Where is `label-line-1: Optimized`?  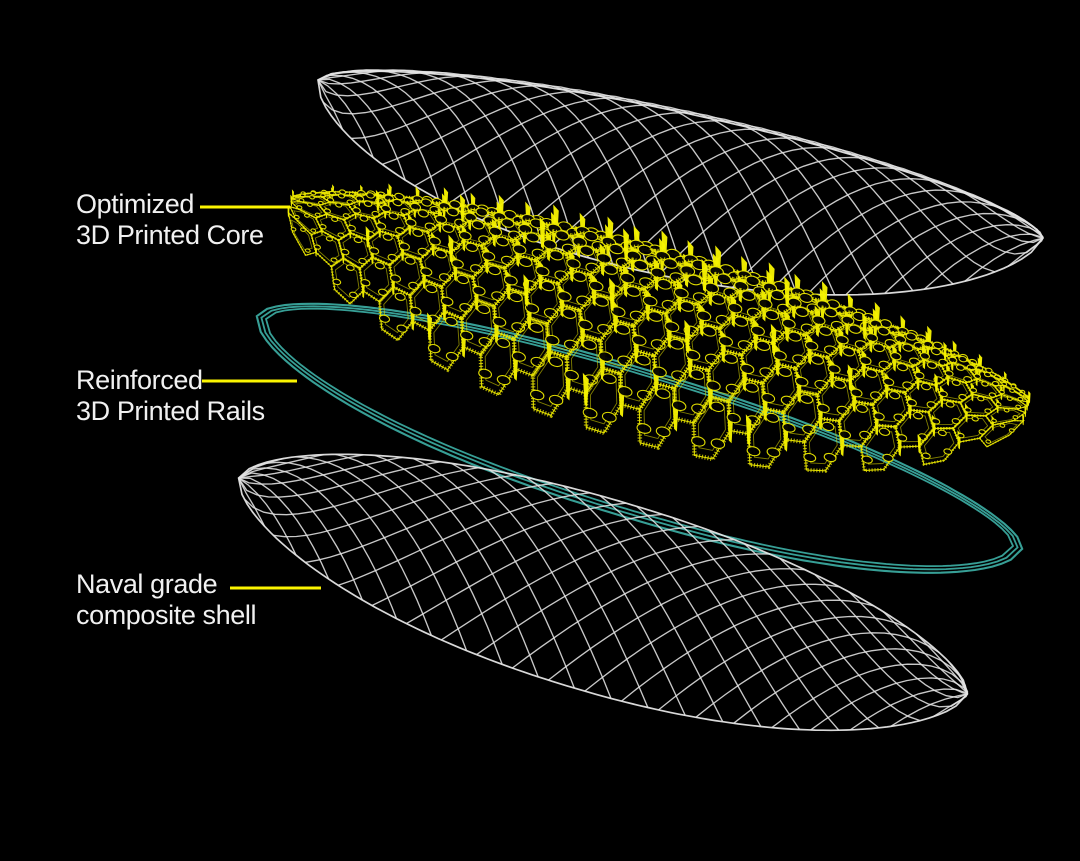 label-line-1: Optimized is located at coordinates (135, 204).